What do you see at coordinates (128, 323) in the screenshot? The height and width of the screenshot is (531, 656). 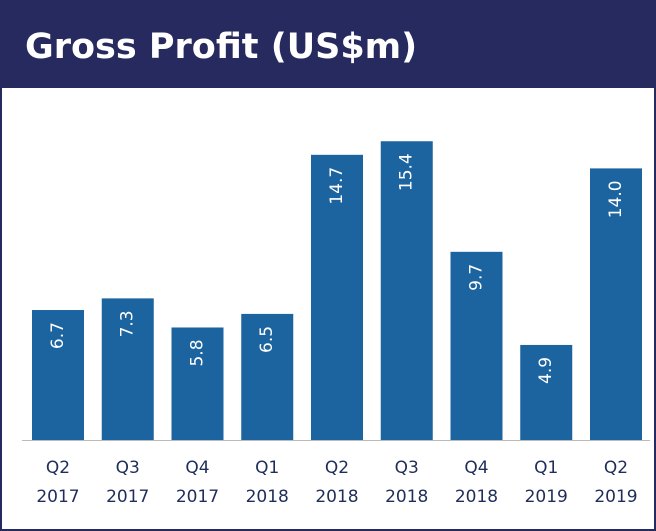 I see `data-label: 7.3` at bounding box center [128, 323].